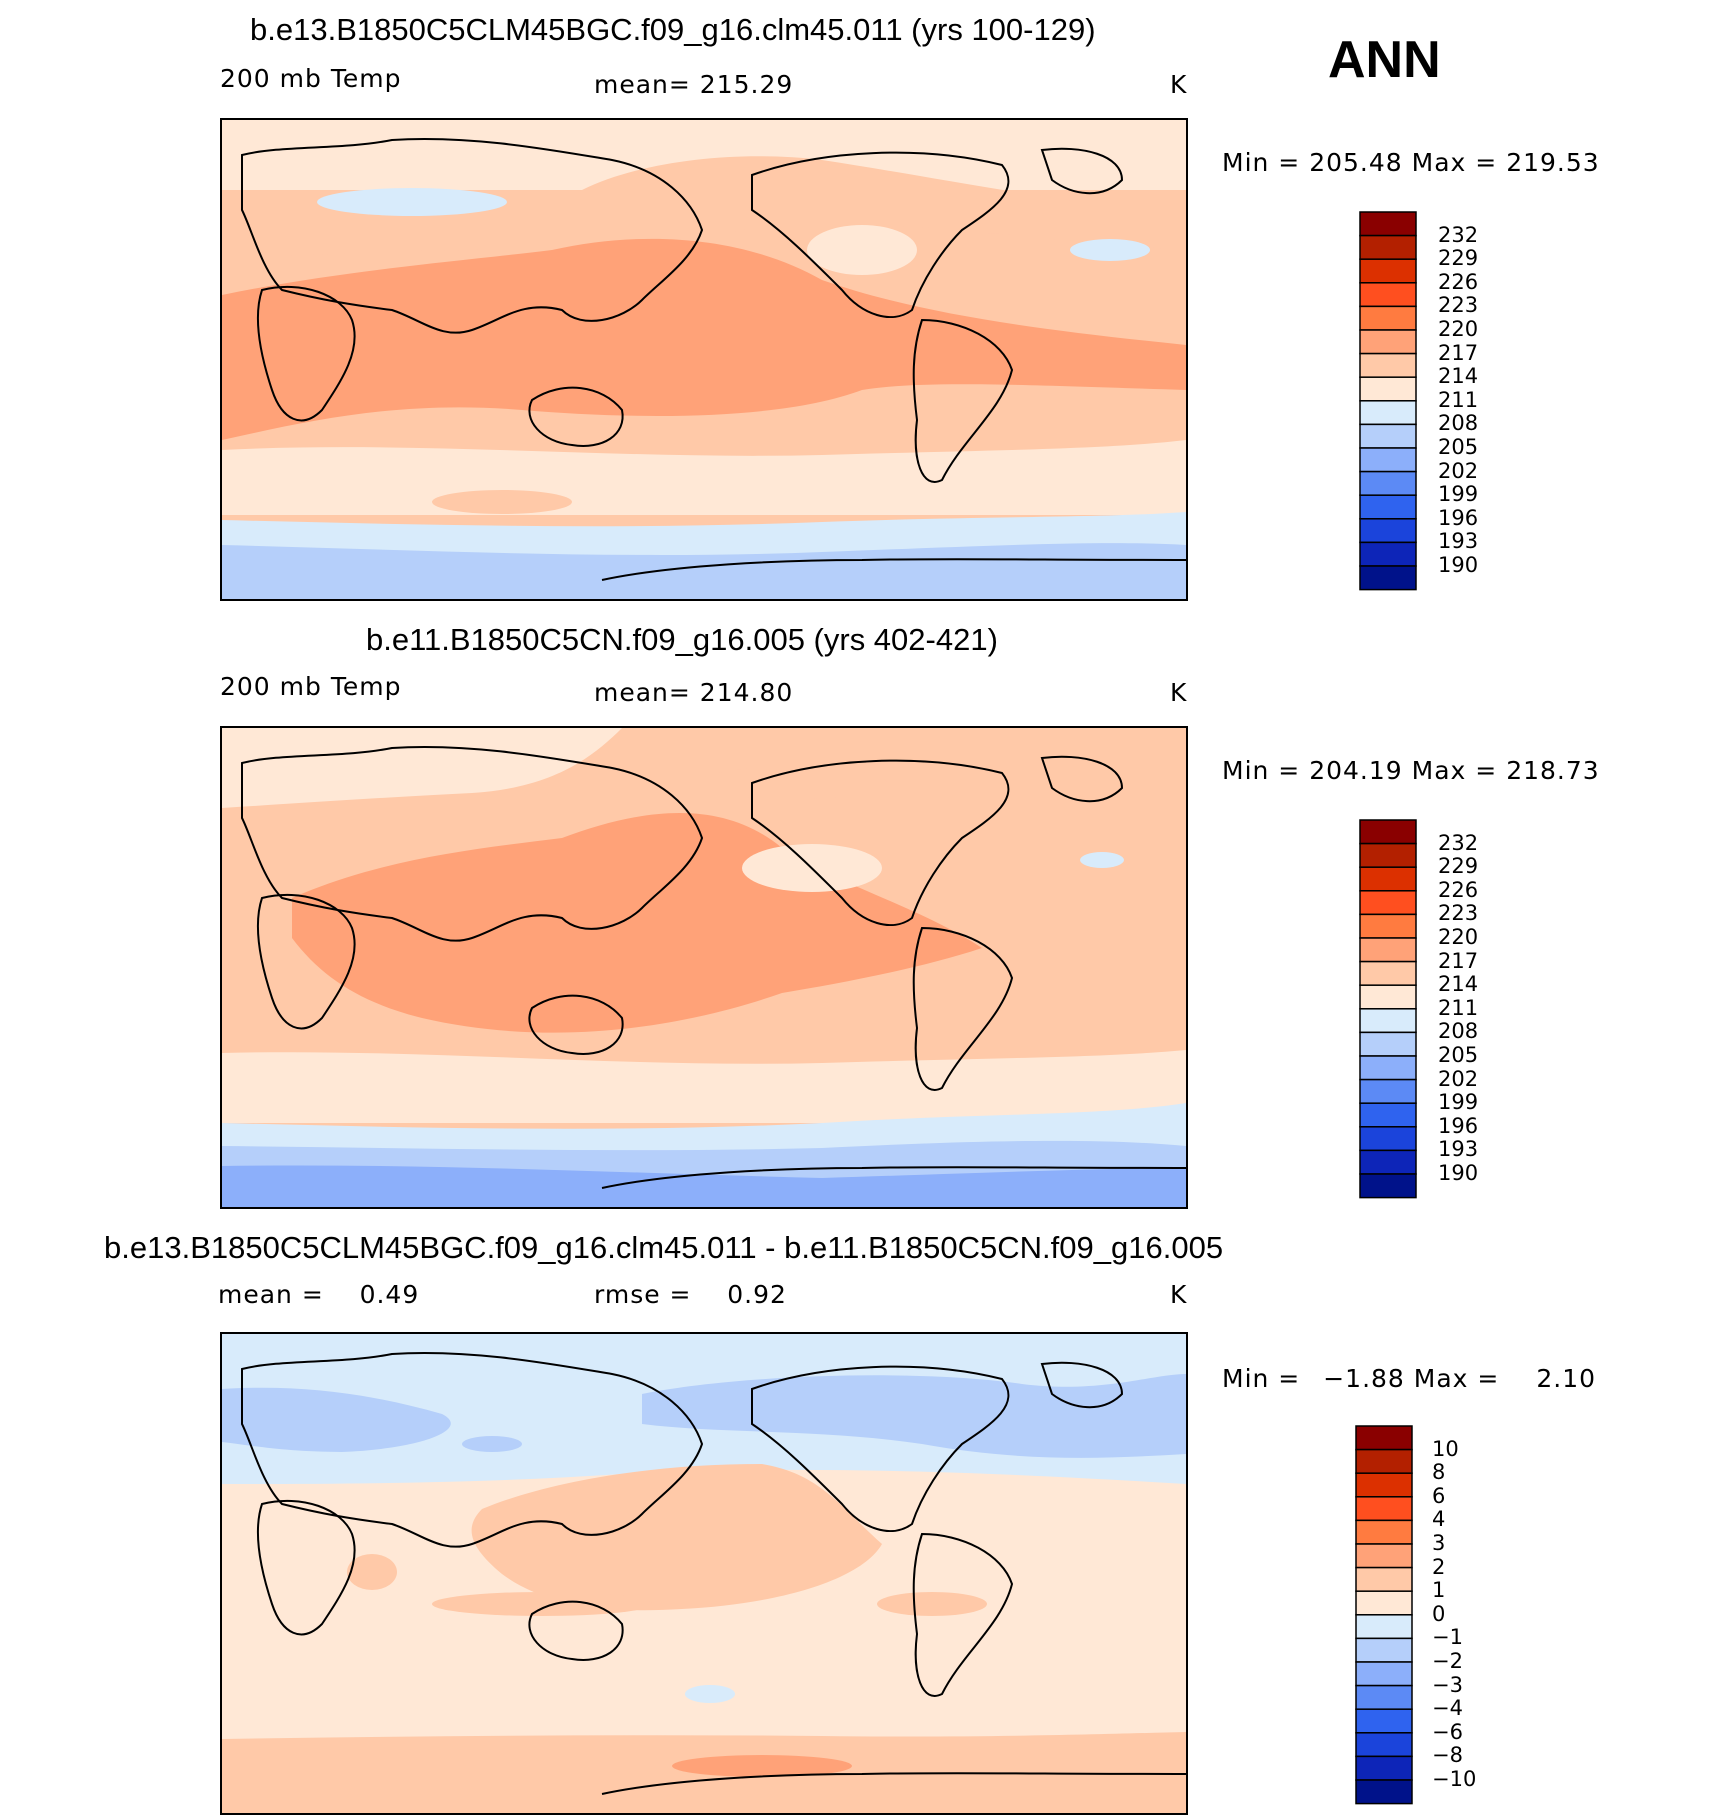 The width and height of the screenshot is (1710, 1815). Describe the element at coordinates (893, 1177) in the screenshot. I see `p2-coast-antarctica` at that location.